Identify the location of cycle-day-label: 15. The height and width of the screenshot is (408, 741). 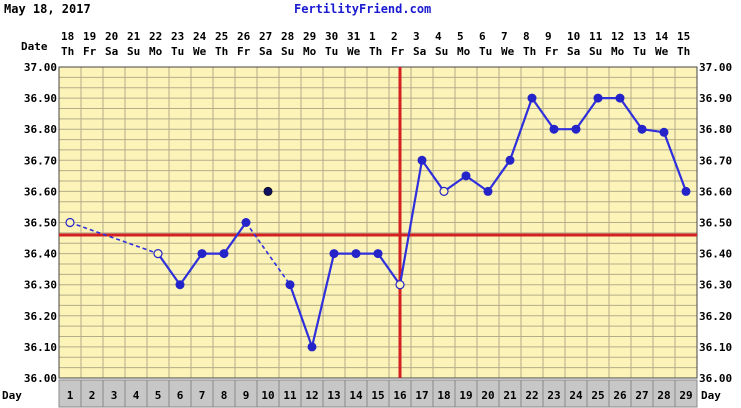
(377, 395).